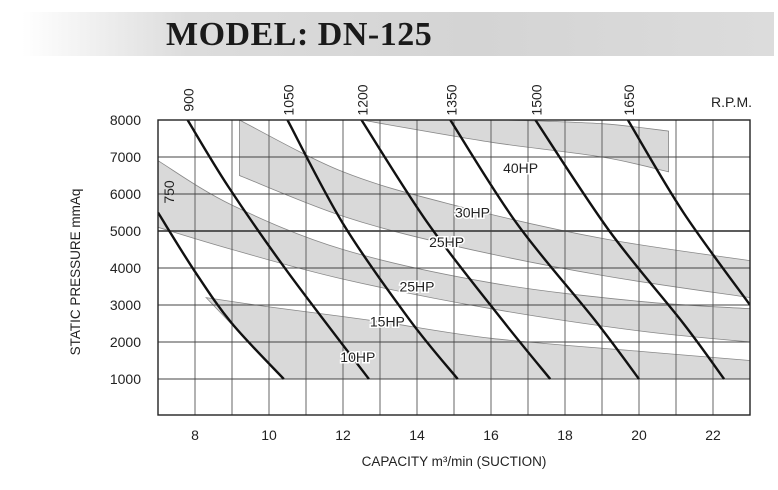  What do you see at coordinates (565, 435) in the screenshot?
I see `x-tick-label: 18` at bounding box center [565, 435].